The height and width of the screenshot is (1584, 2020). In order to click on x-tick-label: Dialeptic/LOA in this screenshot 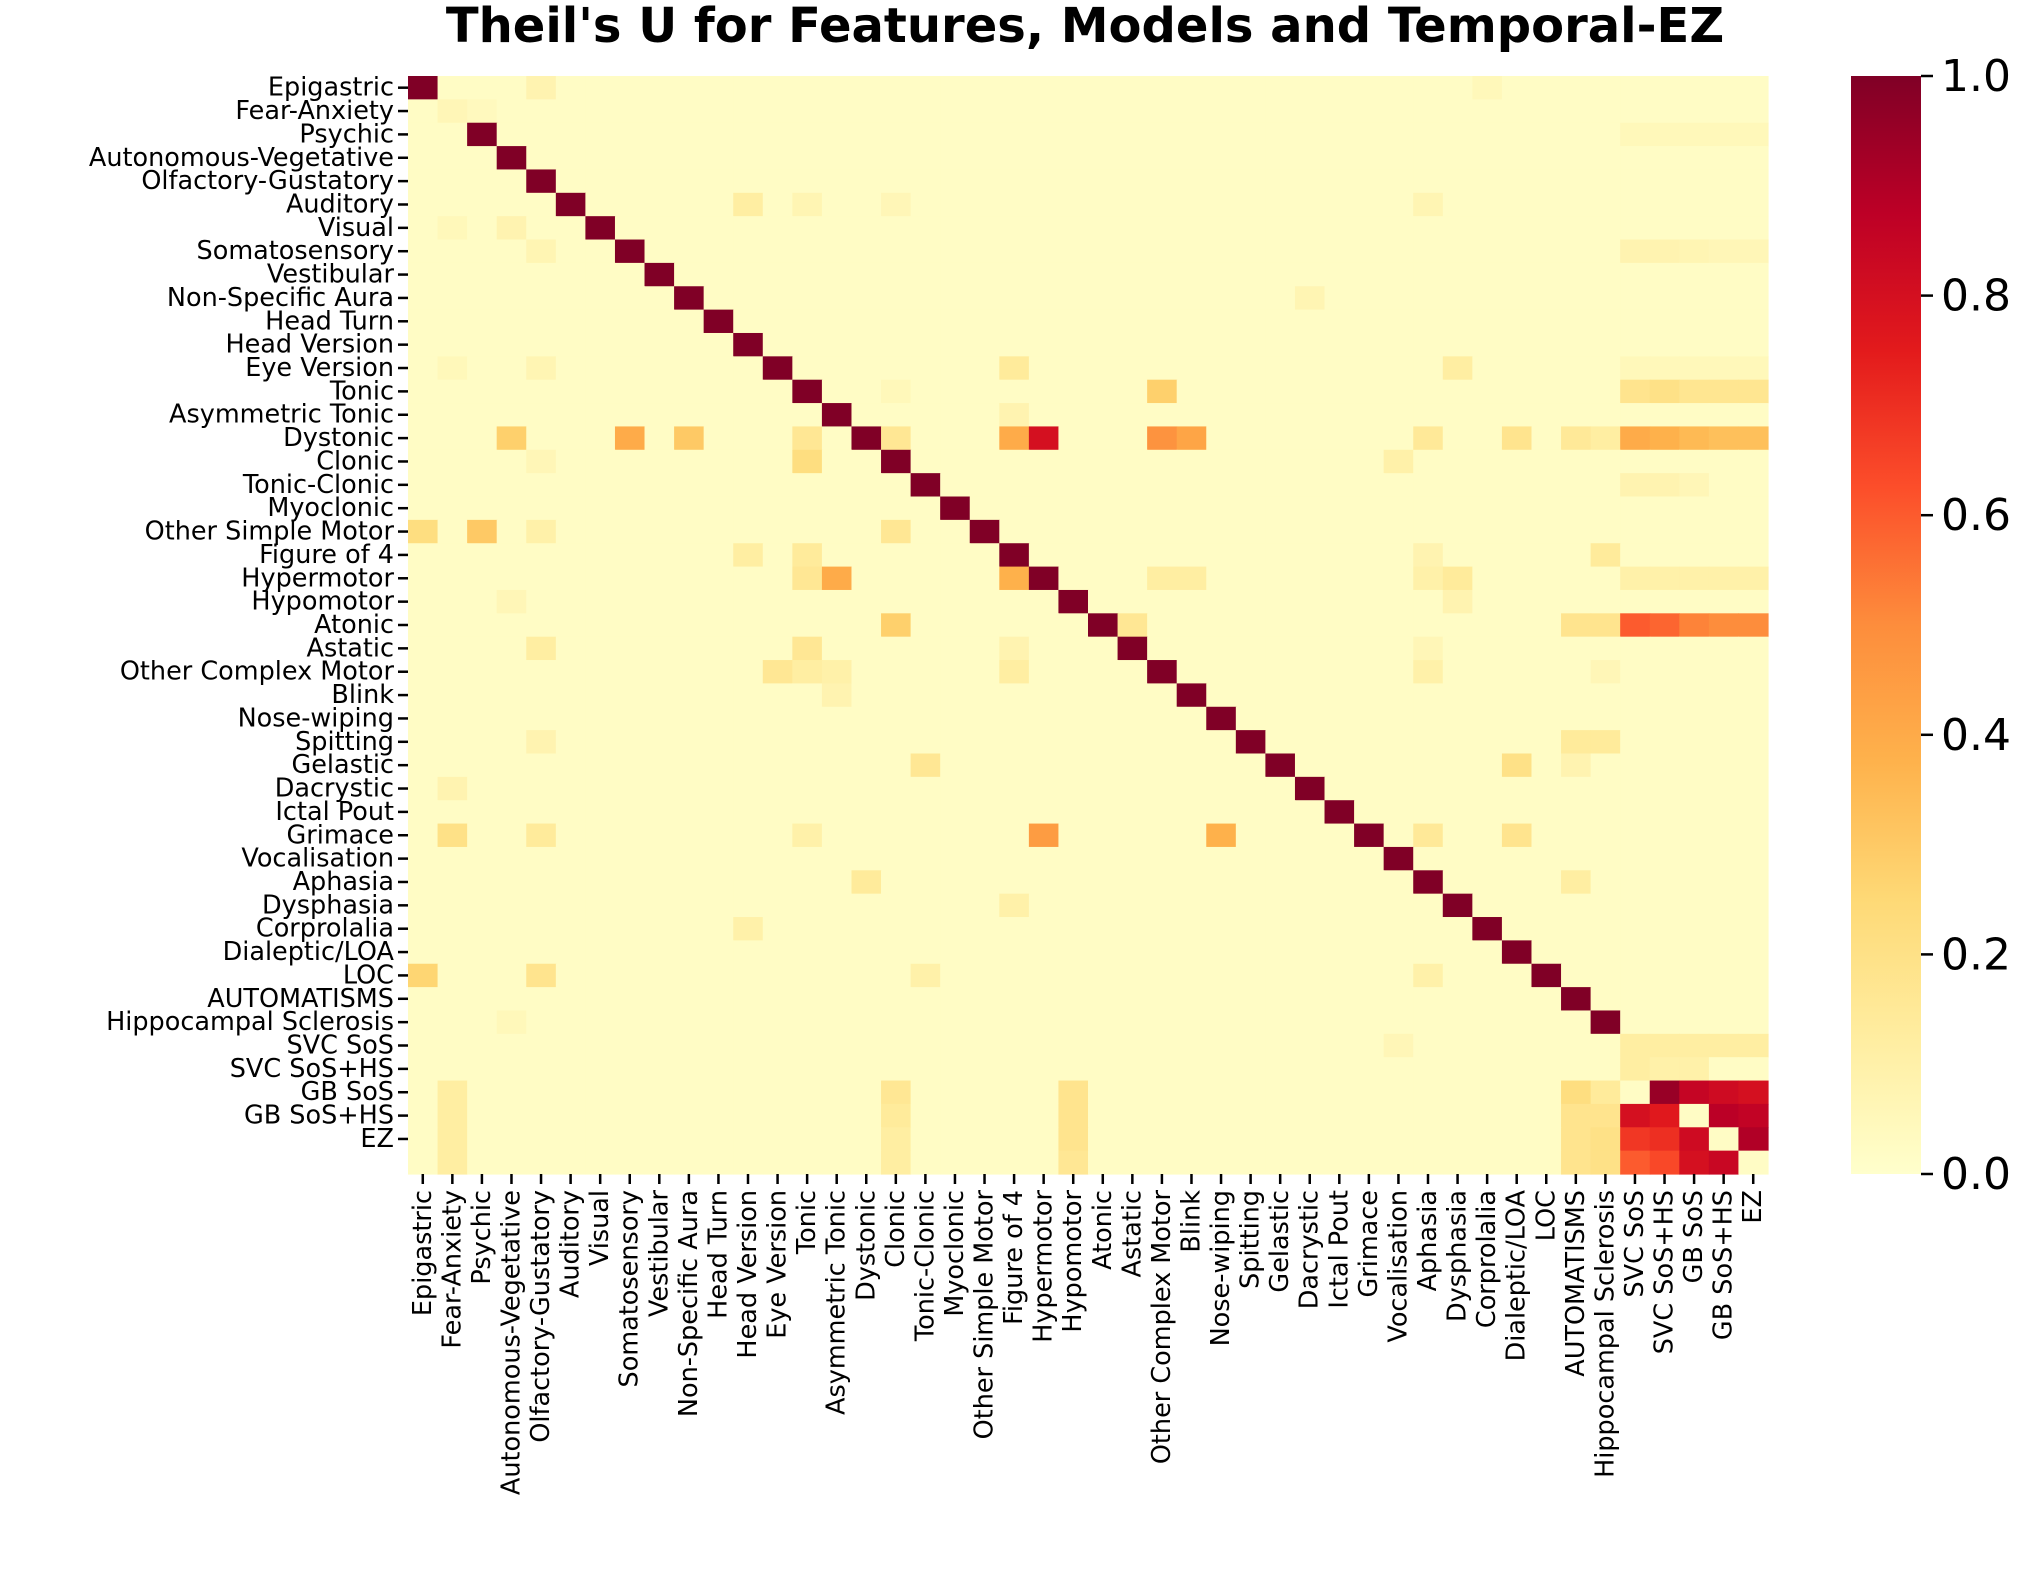, I will do `click(1517, 1275)`.